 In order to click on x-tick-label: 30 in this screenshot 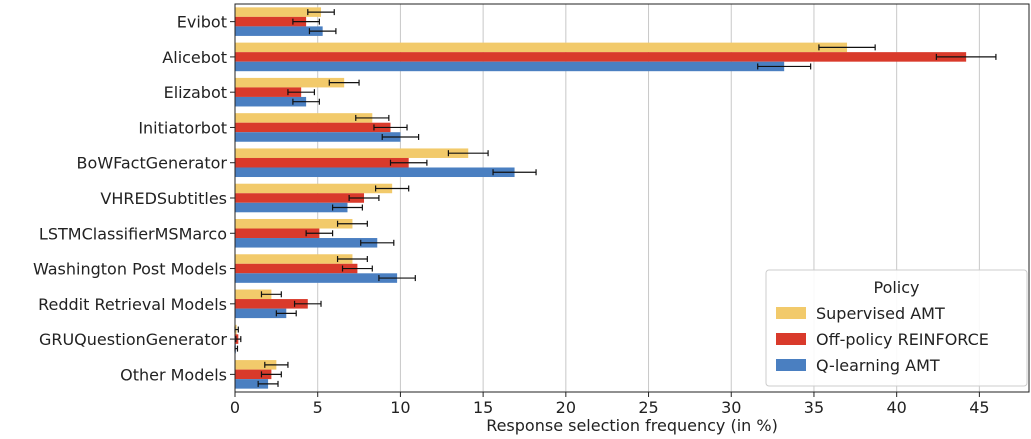, I will do `click(731, 407)`.